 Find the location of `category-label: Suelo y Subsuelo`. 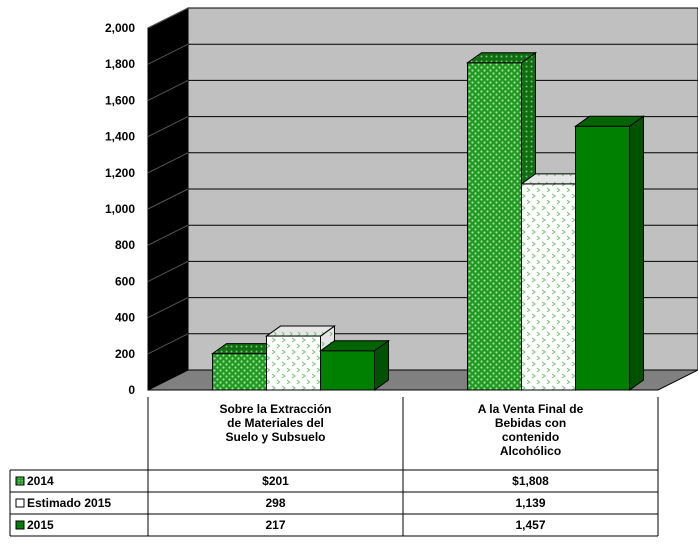

category-label: Suelo y Subsuelo is located at coordinates (275, 437).